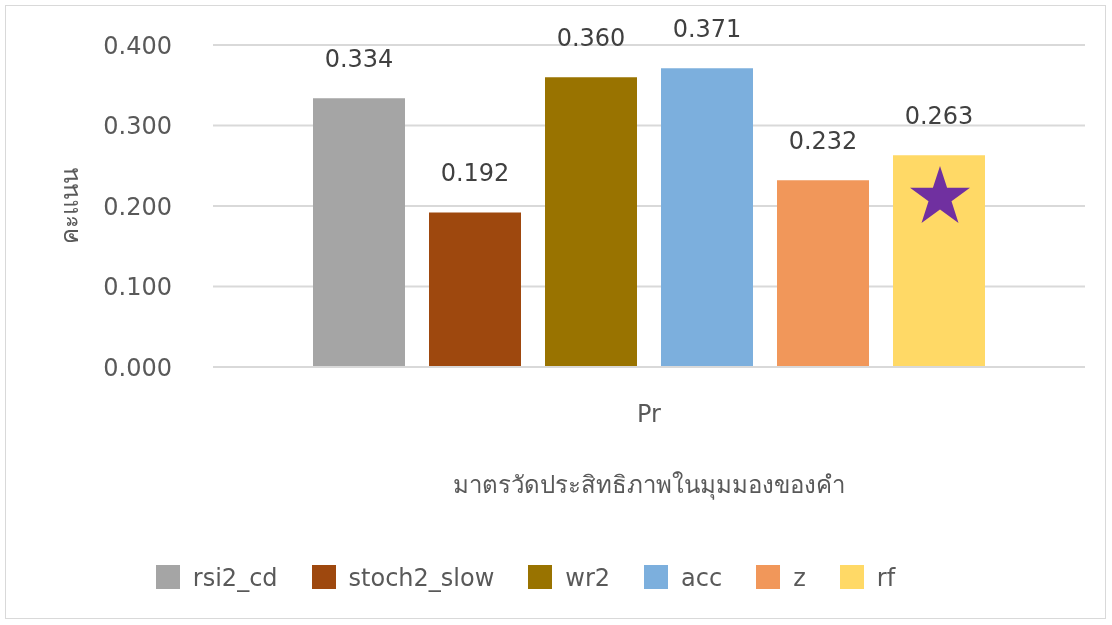 The image size is (1112, 625). Describe the element at coordinates (702, 578) in the screenshot. I see `legend-label: acc` at that location.